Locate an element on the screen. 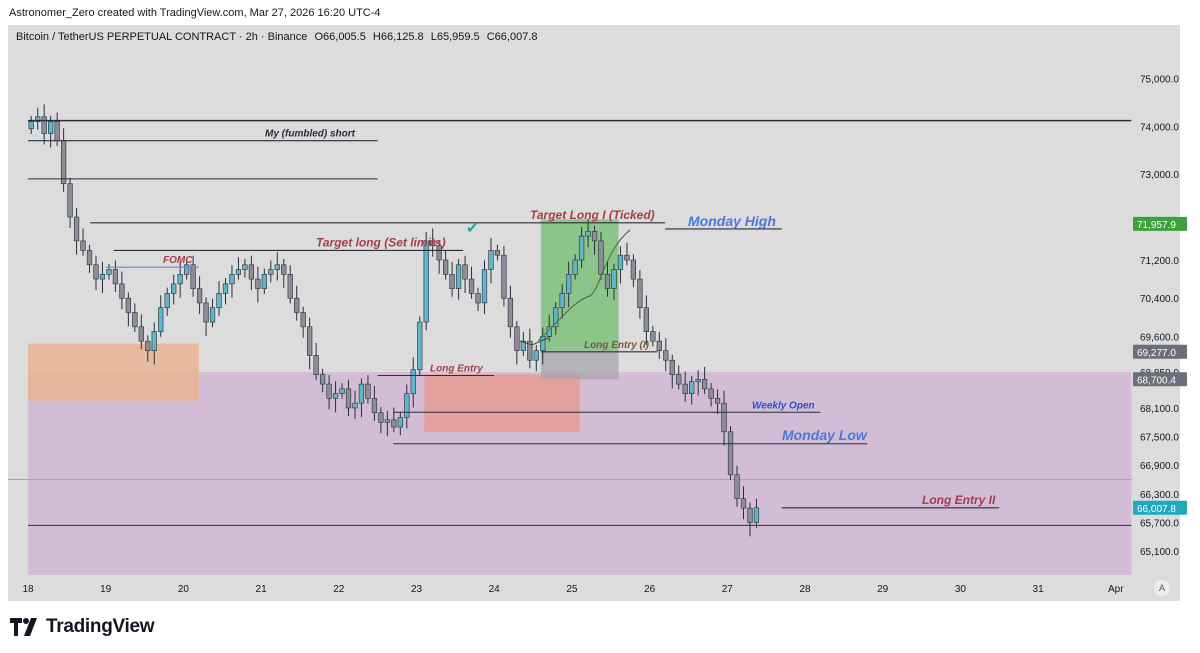 The image size is (1200, 653). zone-red is located at coordinates (502, 403).